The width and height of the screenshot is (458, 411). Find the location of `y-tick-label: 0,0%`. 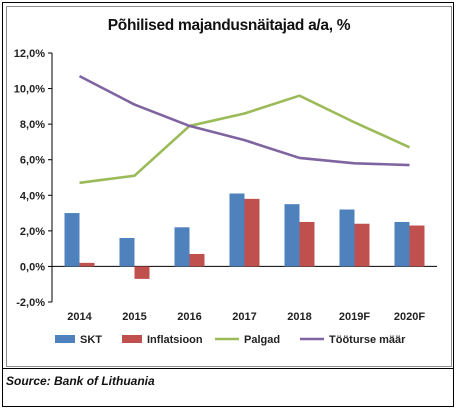

y-tick-label: 0,0% is located at coordinates (32, 267).